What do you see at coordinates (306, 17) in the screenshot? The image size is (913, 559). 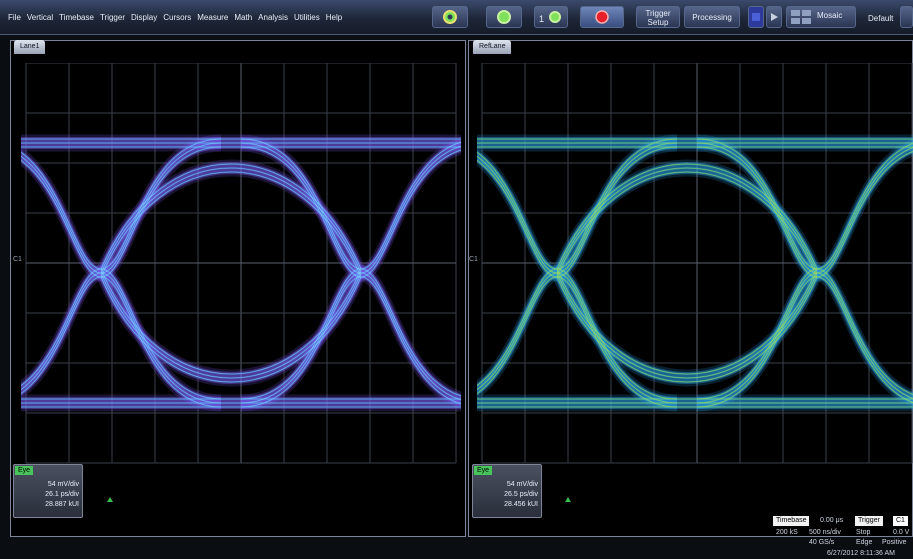 I see `menu-utilities: Utilities` at bounding box center [306, 17].